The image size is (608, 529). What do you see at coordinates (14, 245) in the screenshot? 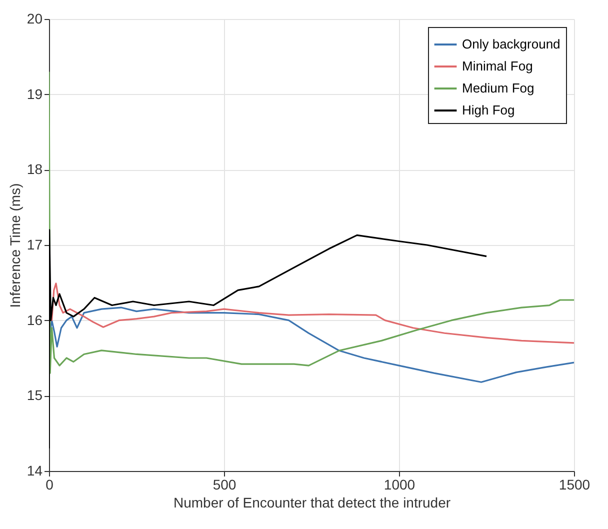
I see `y-axis-title: Inference Time (ms)` at bounding box center [14, 245].